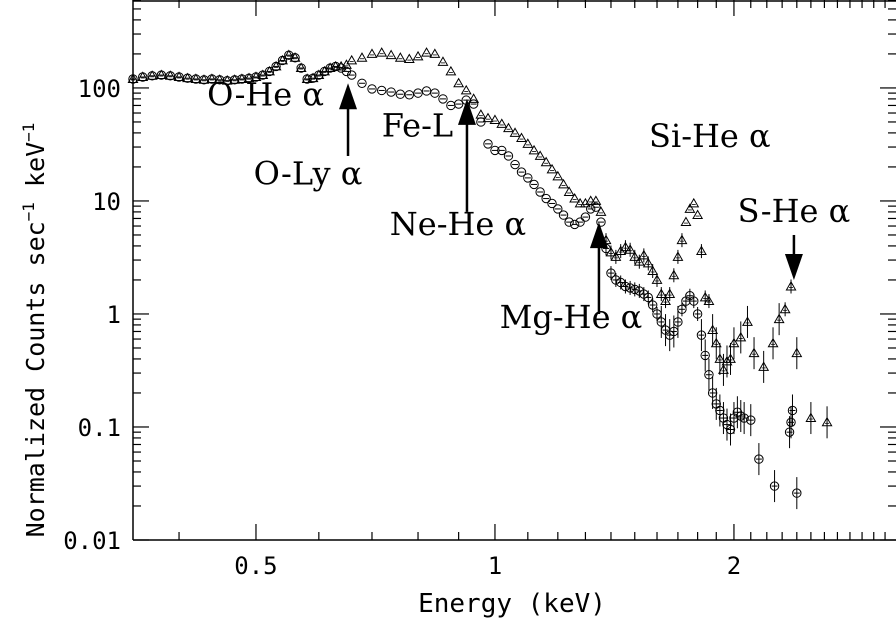 Image resolution: width=896 pixels, height=624 pixels. I want to click on line-annotation: O-Ly α, so click(308, 173).